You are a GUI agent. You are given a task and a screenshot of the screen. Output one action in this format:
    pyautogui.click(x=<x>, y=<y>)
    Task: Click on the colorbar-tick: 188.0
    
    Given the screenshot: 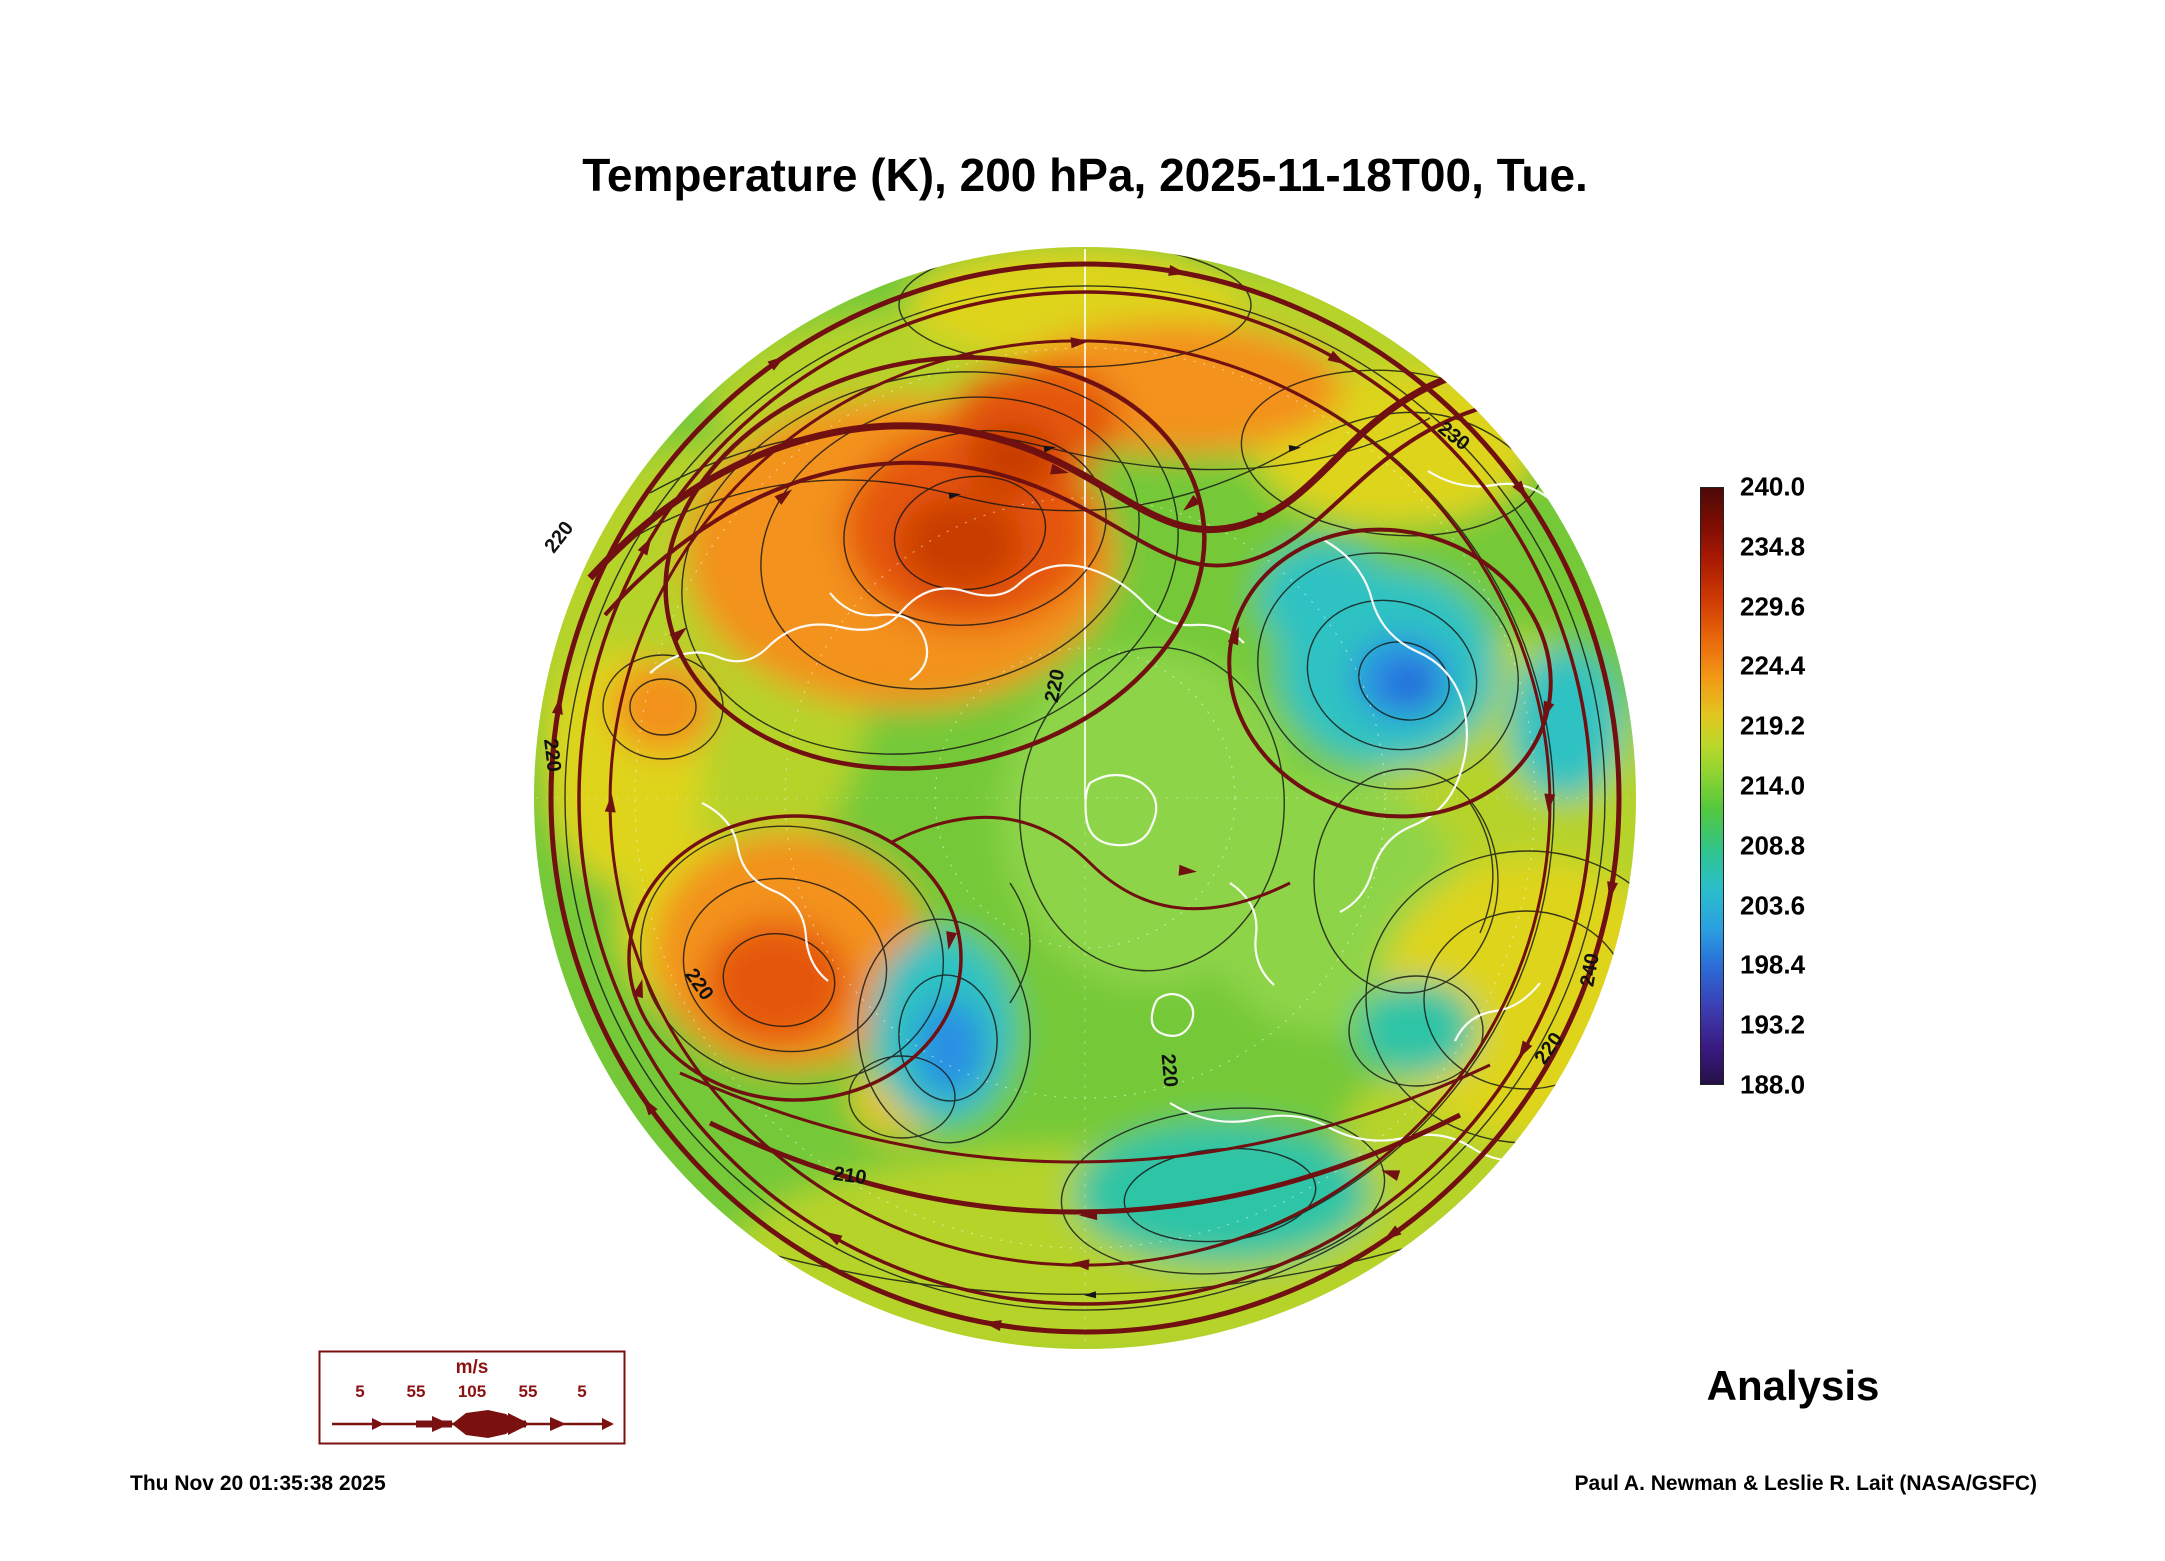 What is the action you would take?
    pyautogui.click(x=1773, y=1084)
    